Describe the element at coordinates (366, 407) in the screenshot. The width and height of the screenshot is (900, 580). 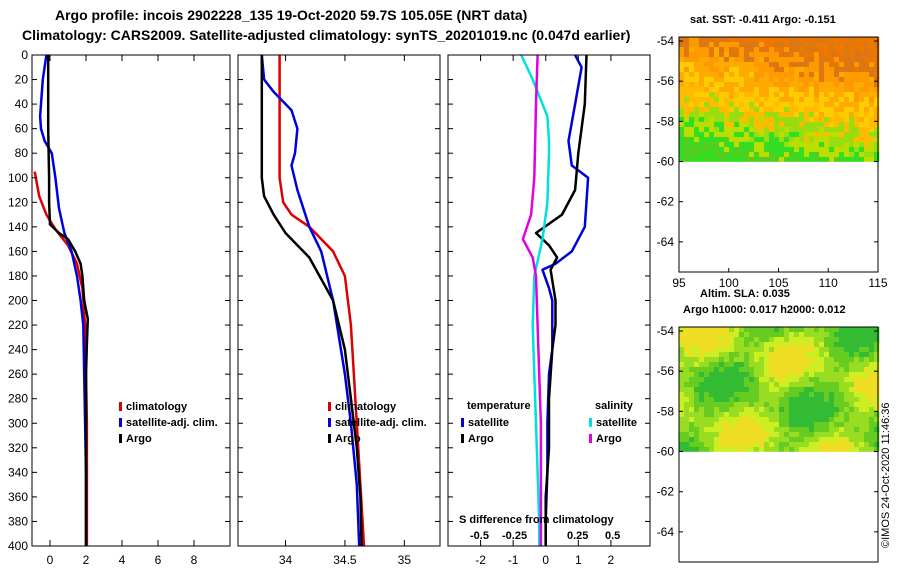
I see `legend-climatology: climatology` at that location.